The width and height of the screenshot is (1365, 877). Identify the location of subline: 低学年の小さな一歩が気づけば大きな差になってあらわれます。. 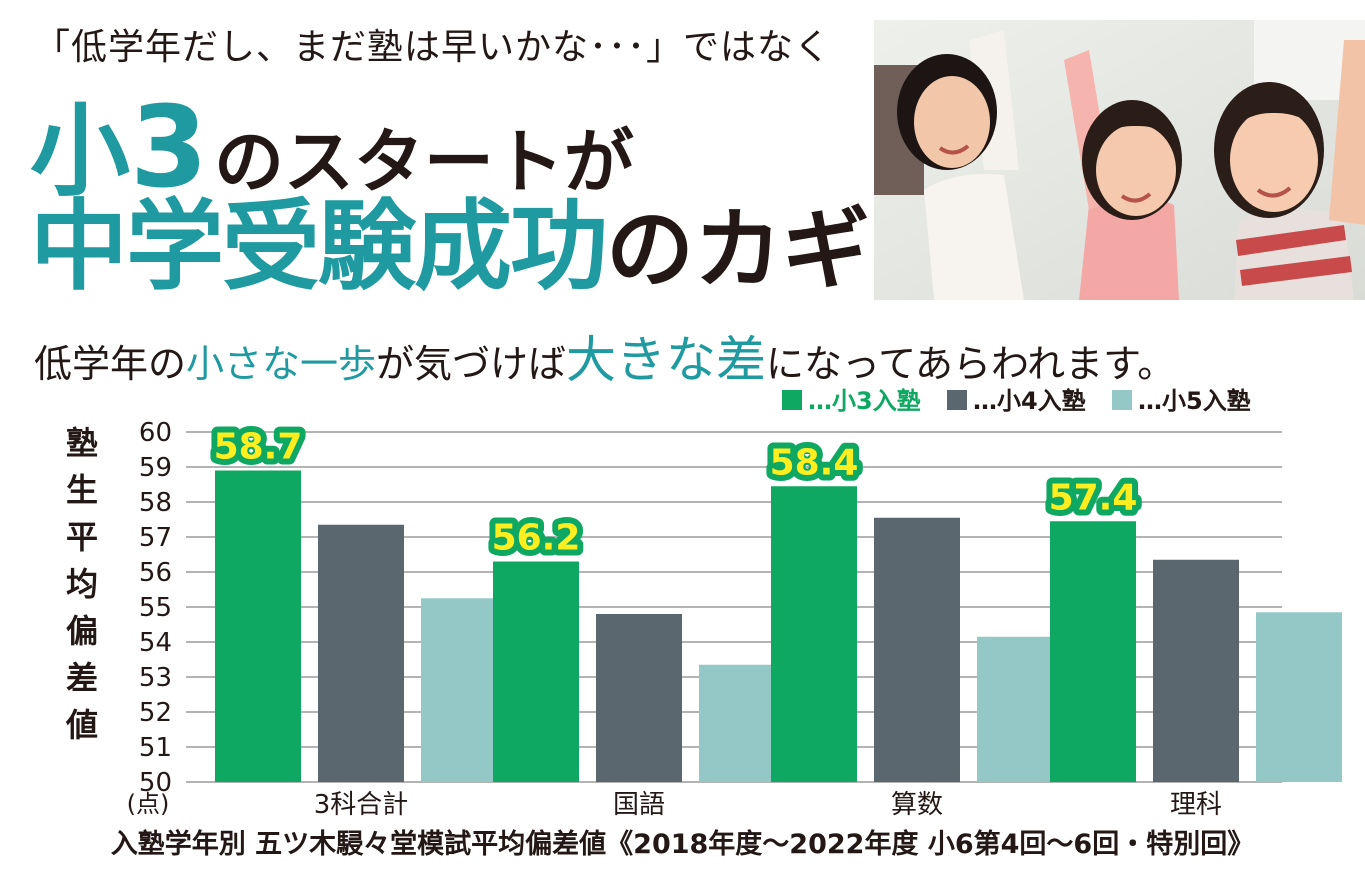
(604, 356).